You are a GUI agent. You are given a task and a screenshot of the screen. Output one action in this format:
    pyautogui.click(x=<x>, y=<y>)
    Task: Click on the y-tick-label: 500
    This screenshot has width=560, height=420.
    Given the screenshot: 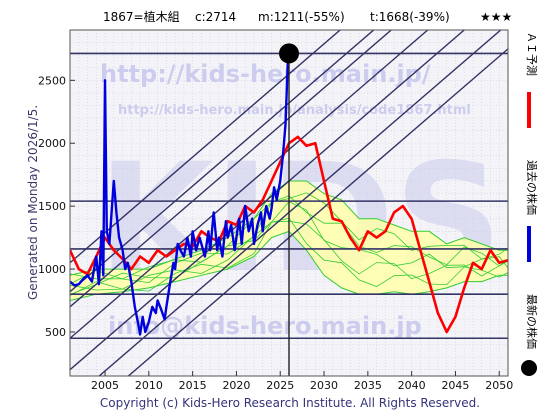 What is the action you would take?
    pyautogui.click(x=55, y=332)
    